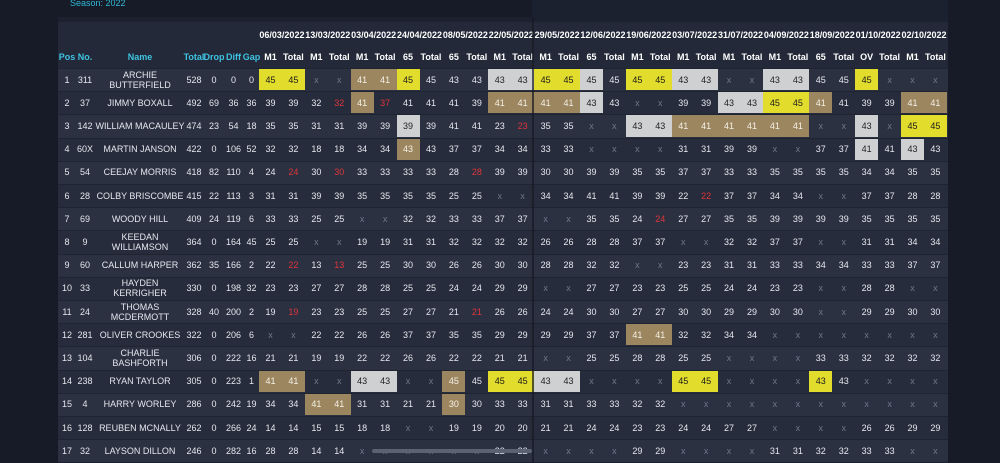 The image size is (1000, 463). Describe the element at coordinates (233, 311) in the screenshot. I see `row-info: 200` at that location.